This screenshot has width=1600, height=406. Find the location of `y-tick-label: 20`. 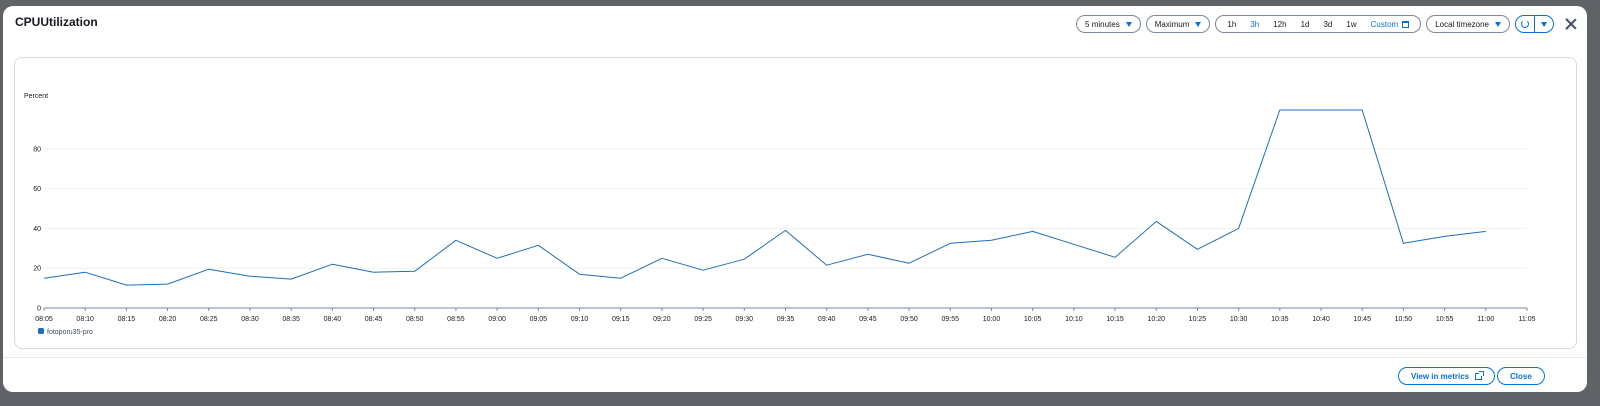

y-tick-label: 20 is located at coordinates (37, 269).